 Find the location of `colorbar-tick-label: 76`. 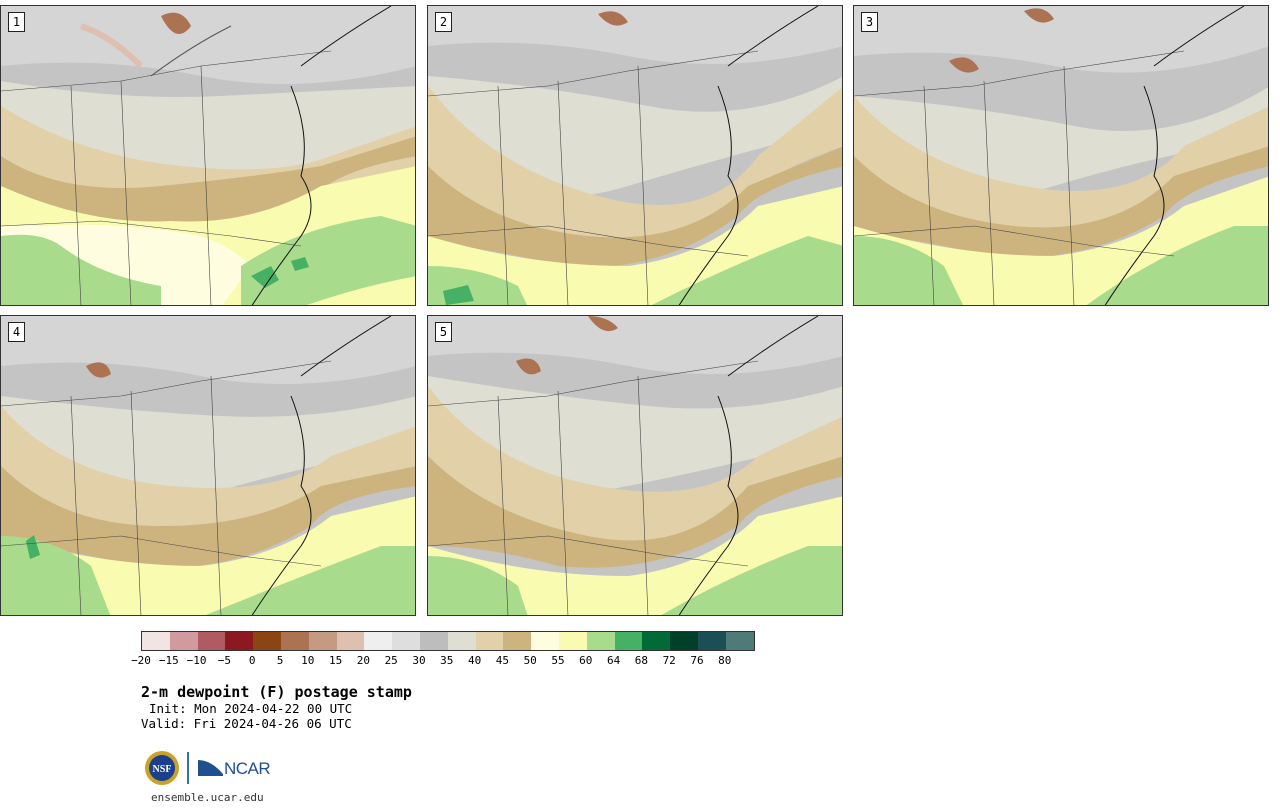

colorbar-tick-label: 76 is located at coordinates (697, 660).